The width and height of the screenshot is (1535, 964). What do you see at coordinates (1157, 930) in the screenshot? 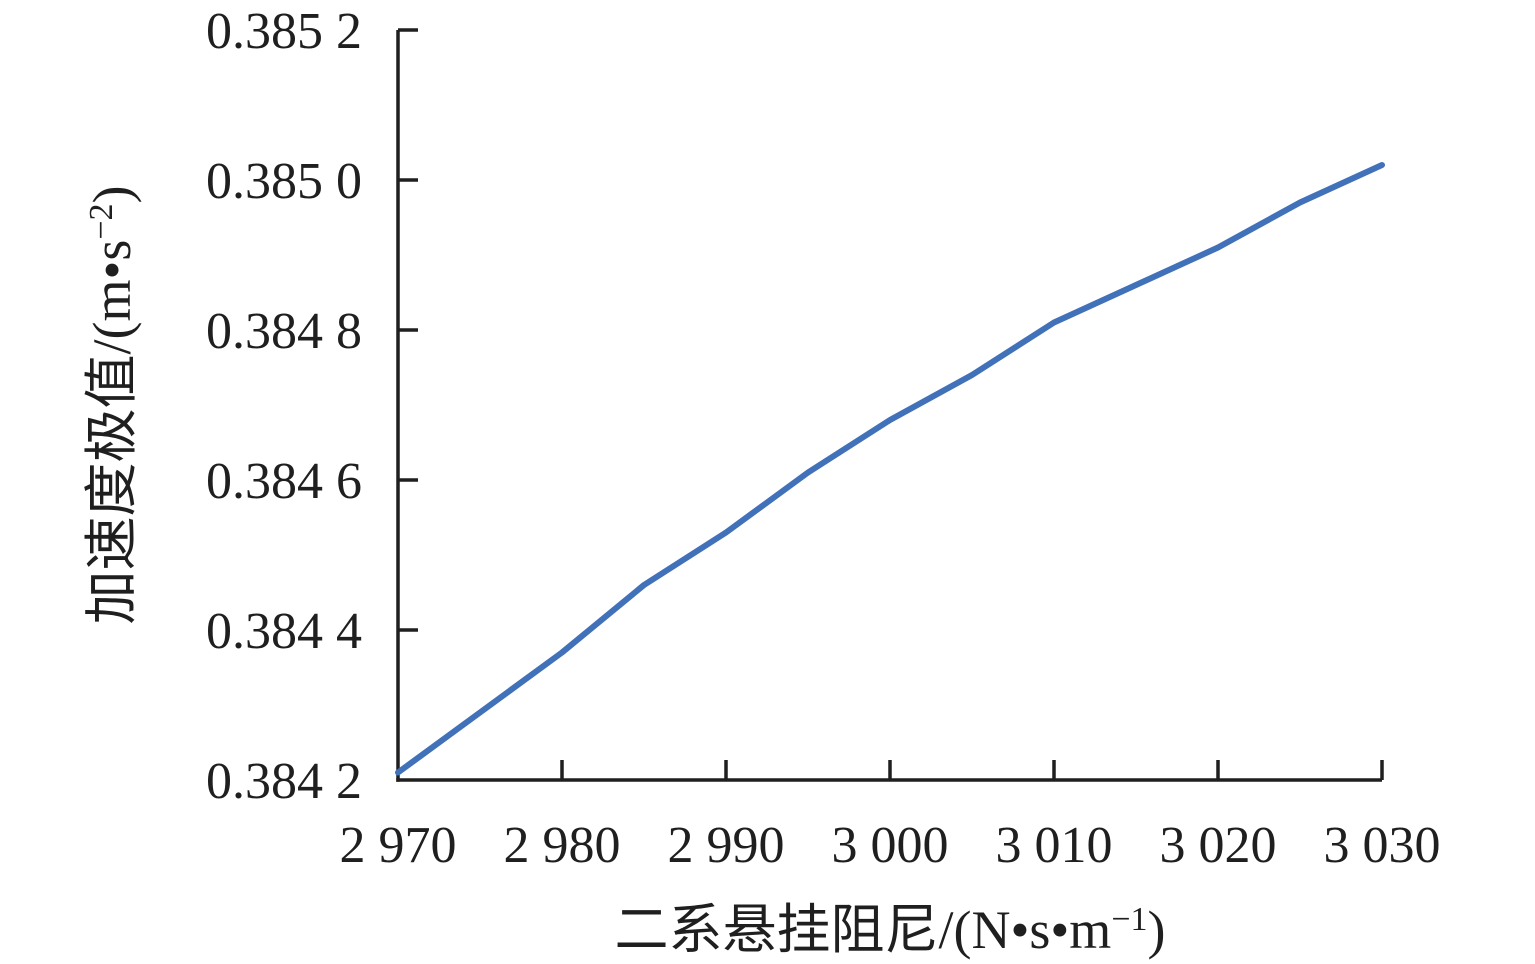
I see `x-axis-title-suffix: )` at bounding box center [1157, 930].